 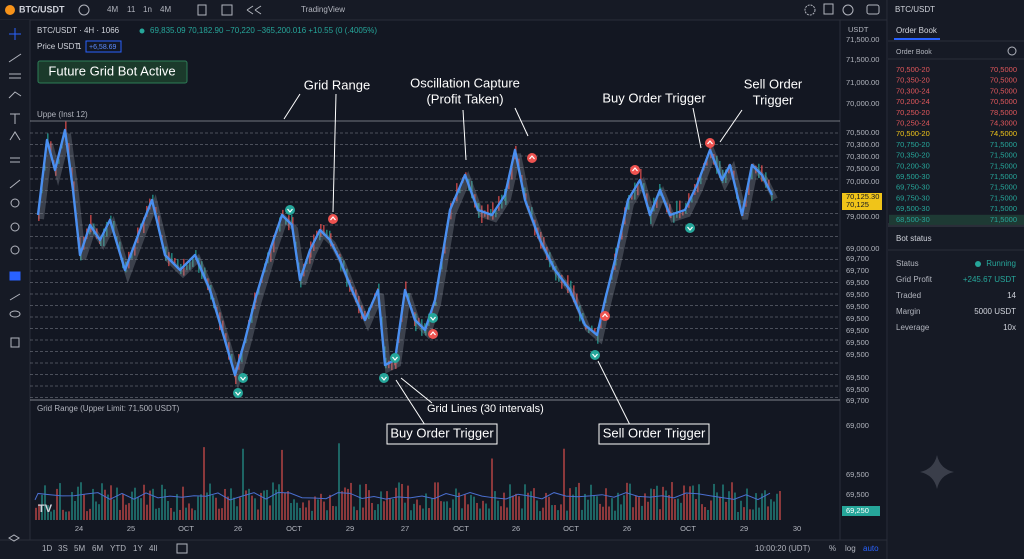 What do you see at coordinates (862, 216) in the screenshot?
I see `price-axis-label: 79,000.00` at bounding box center [862, 216].